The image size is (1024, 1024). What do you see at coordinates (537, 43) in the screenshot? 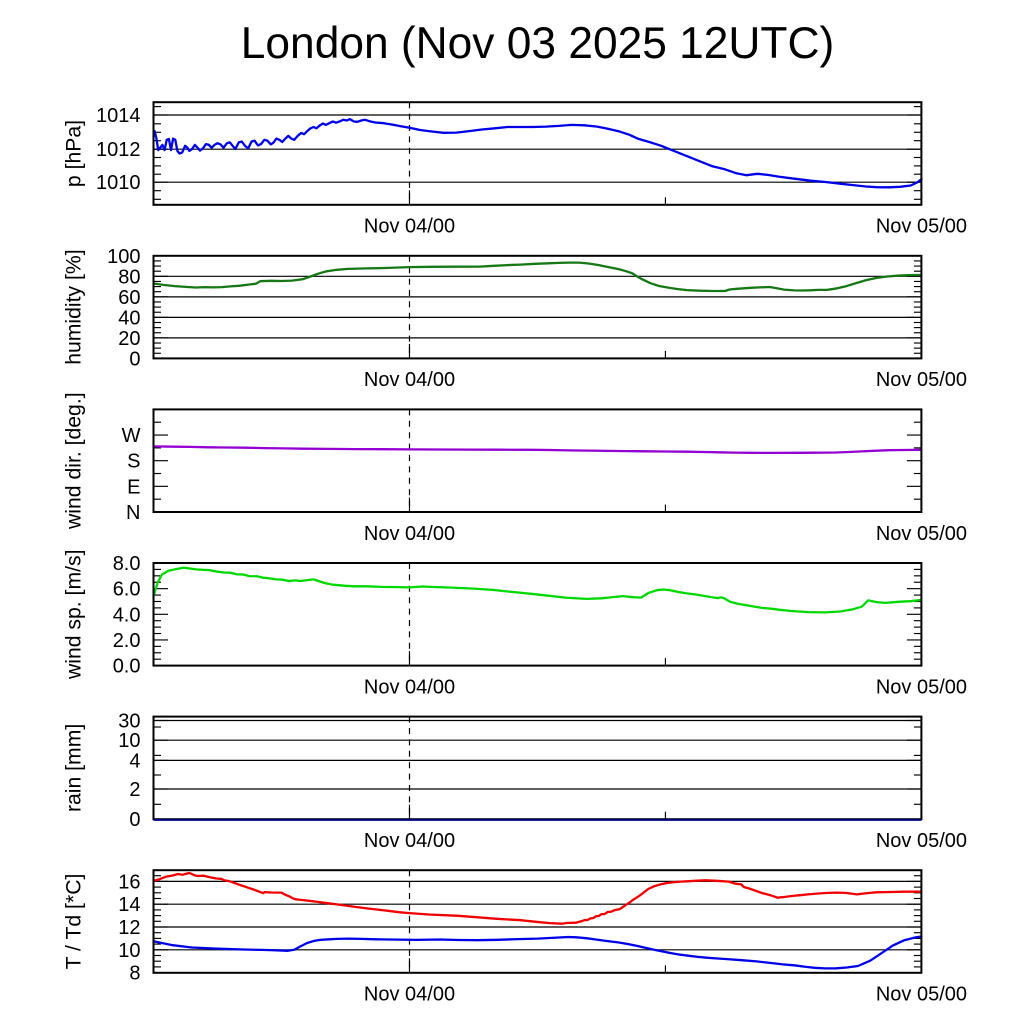
I see `svg-text: London (Nov 03 2025 12UTC)` at bounding box center [537, 43].